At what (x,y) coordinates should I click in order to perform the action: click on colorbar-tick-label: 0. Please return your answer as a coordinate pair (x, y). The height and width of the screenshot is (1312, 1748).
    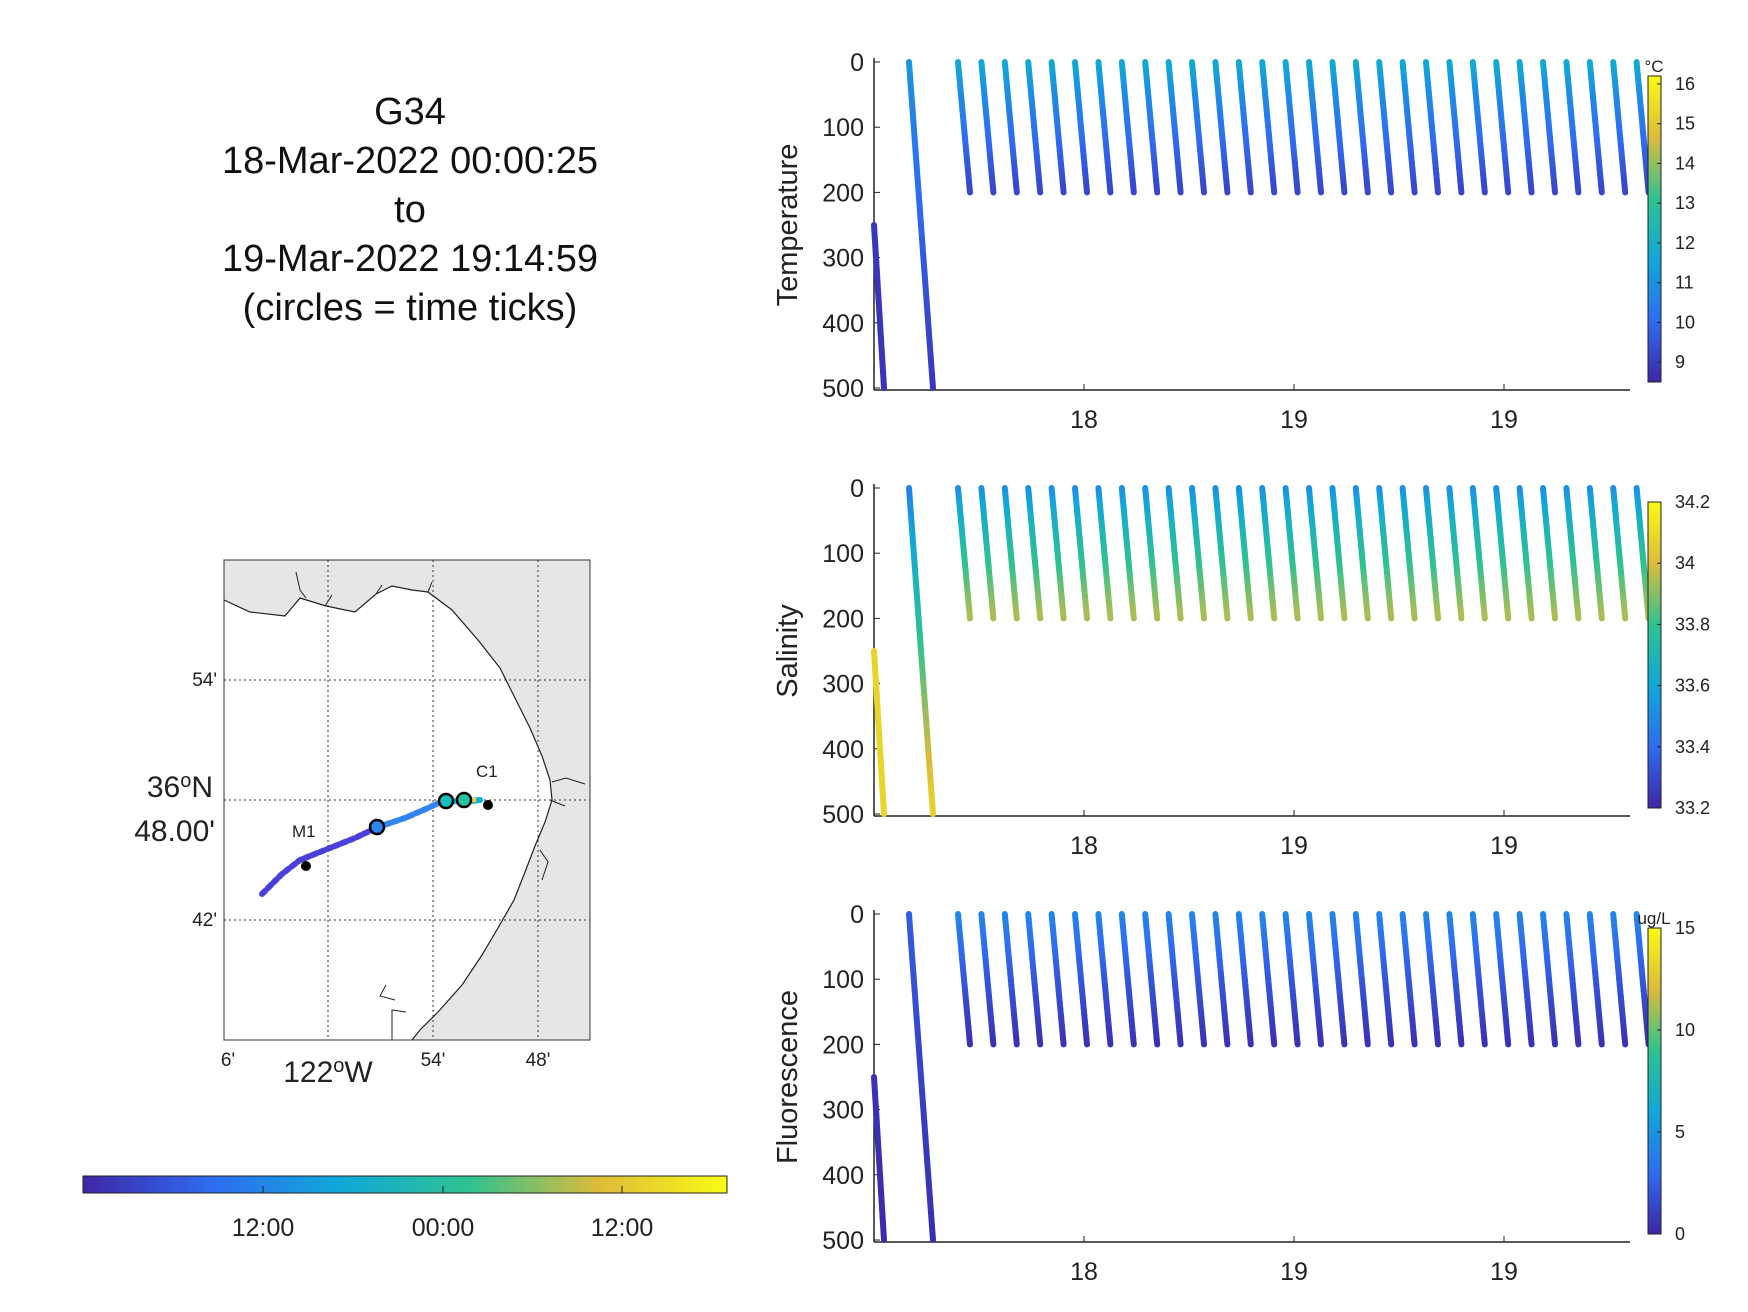
    Looking at the image, I should click on (1680, 1234).